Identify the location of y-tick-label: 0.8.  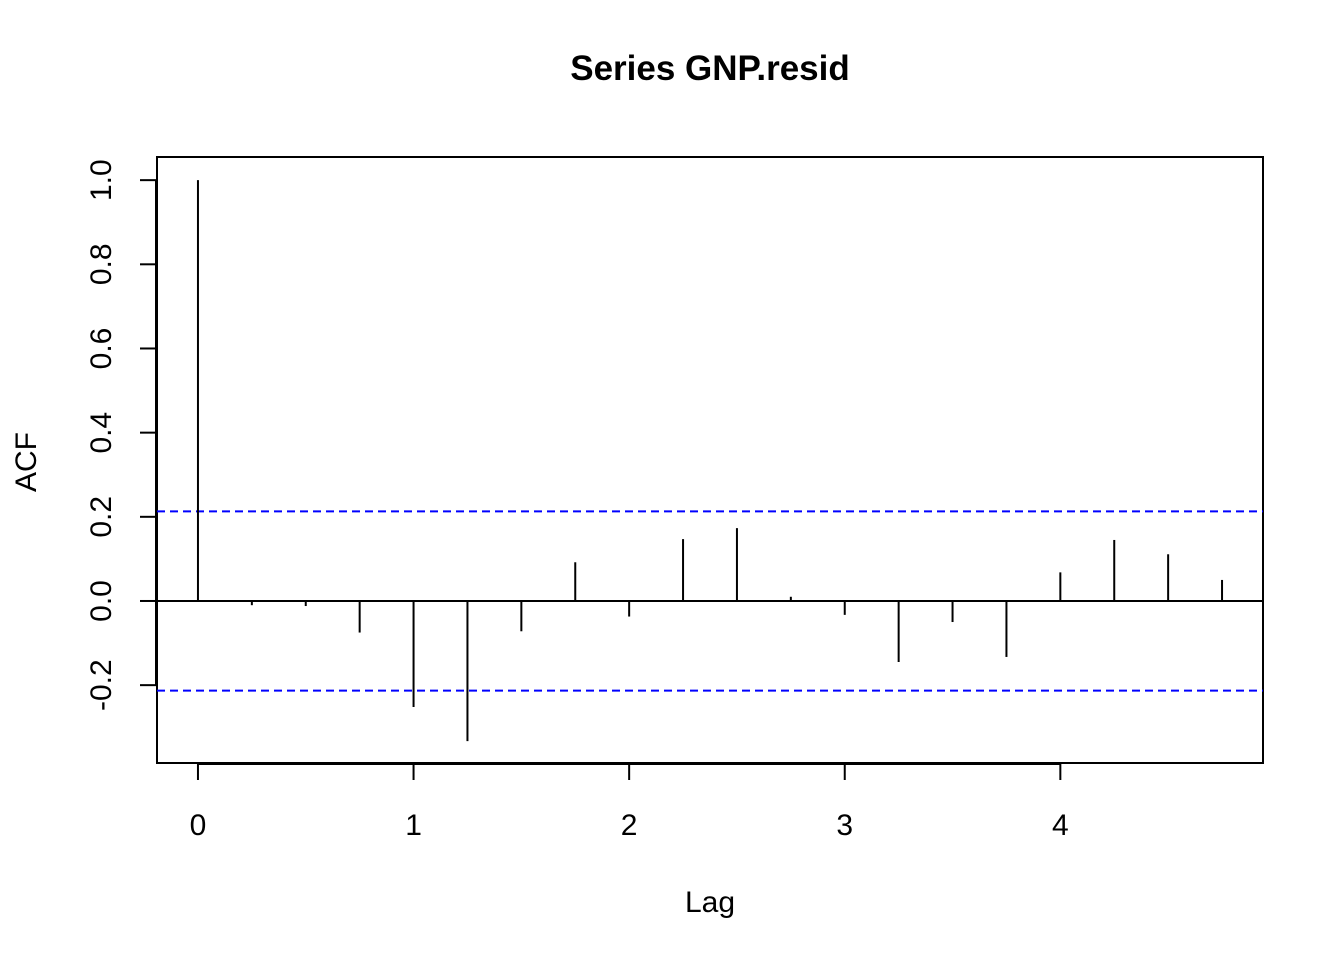
(101, 264).